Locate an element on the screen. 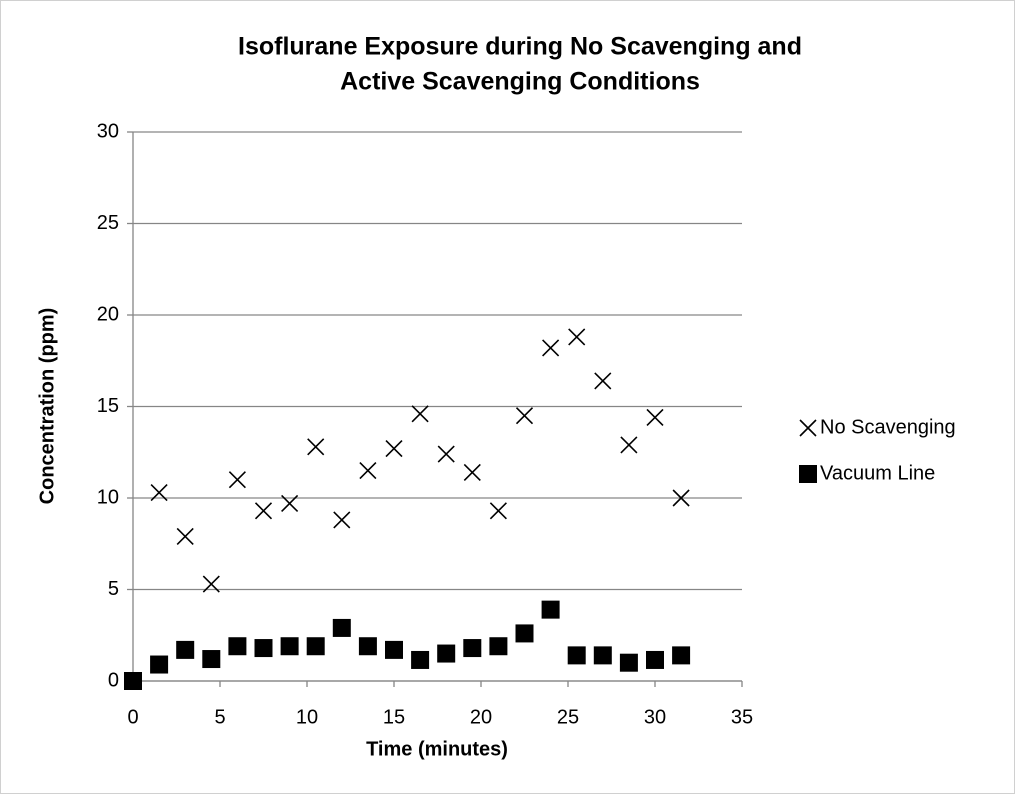  legend-label: Vacuum Line is located at coordinates (877, 473).